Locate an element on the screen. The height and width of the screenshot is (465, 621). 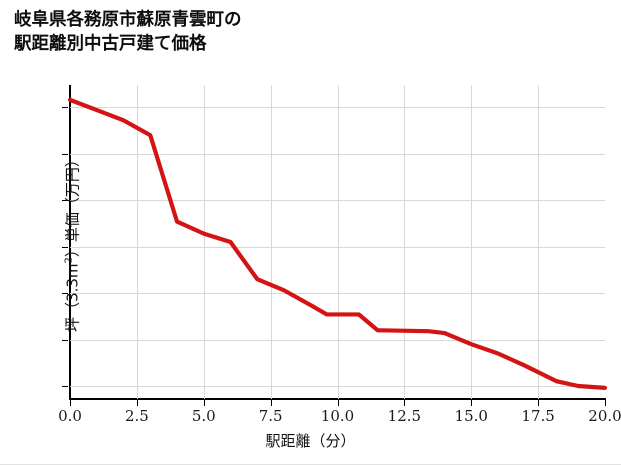
x-tick-label: 0.0 is located at coordinates (70, 416).